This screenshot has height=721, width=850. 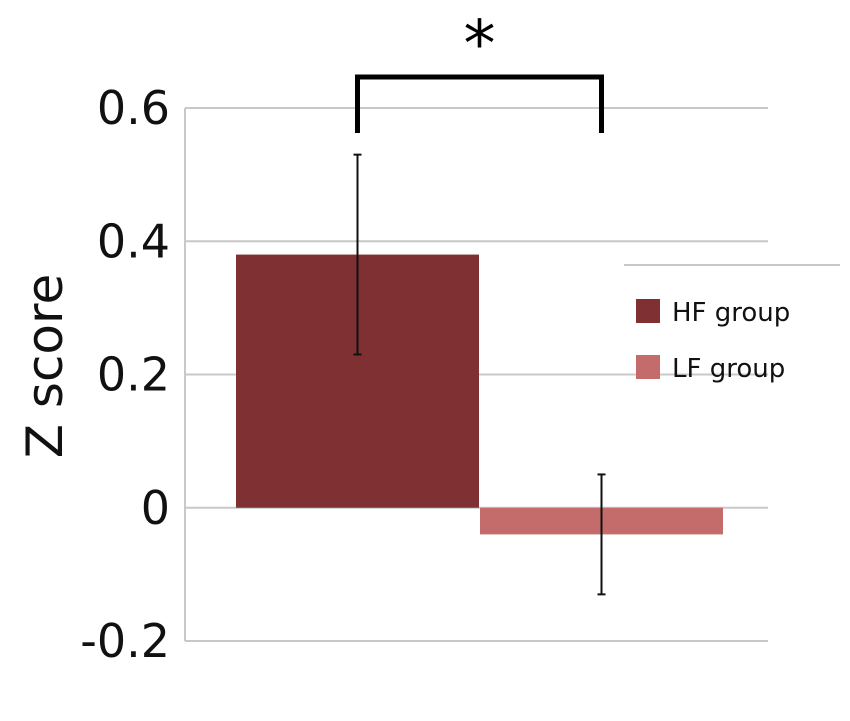 I want to click on legend: HF group LF group, so click(x=732, y=324).